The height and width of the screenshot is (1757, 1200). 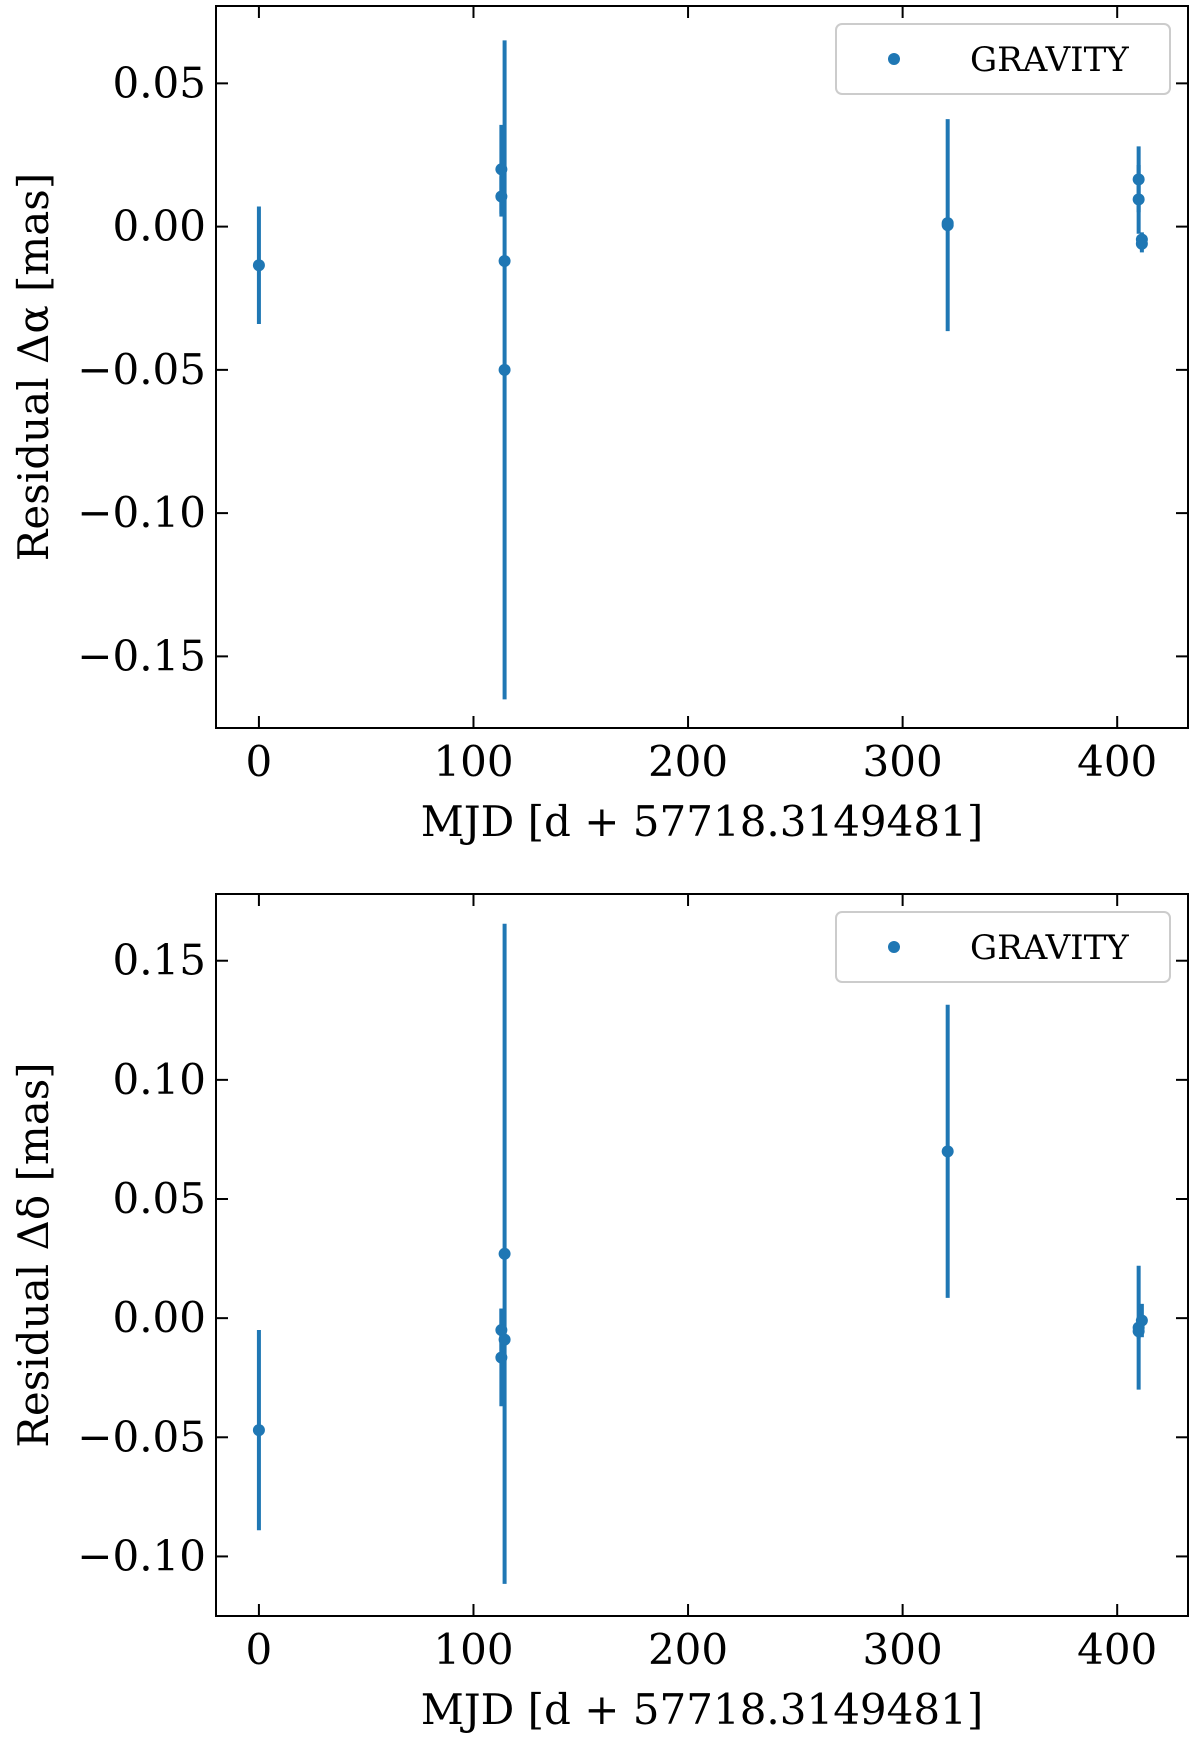 I want to click on y-axis-label: Residual Δδ [mas], so click(x=33, y=1254).